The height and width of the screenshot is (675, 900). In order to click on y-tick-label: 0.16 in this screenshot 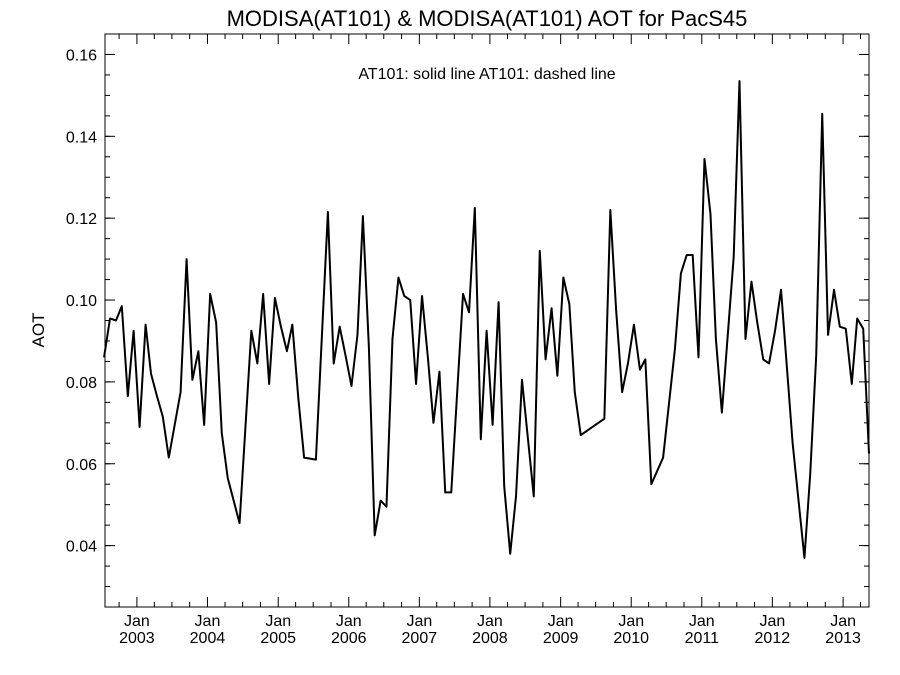, I will do `click(81, 55)`.